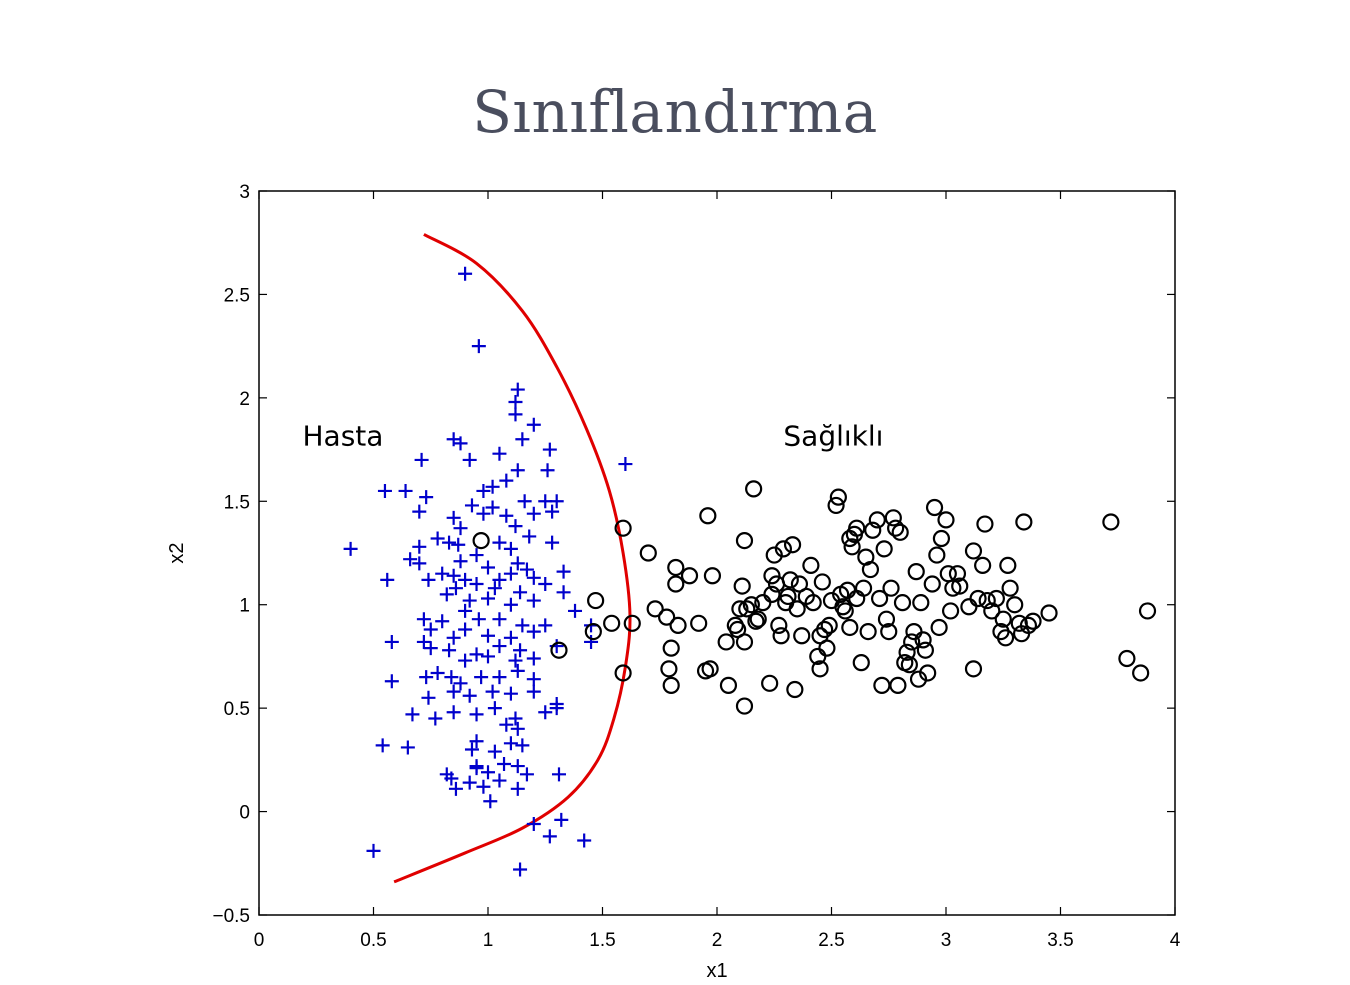 This screenshot has height=985, width=1350. What do you see at coordinates (717, 940) in the screenshot?
I see `x-tick-label: 2` at bounding box center [717, 940].